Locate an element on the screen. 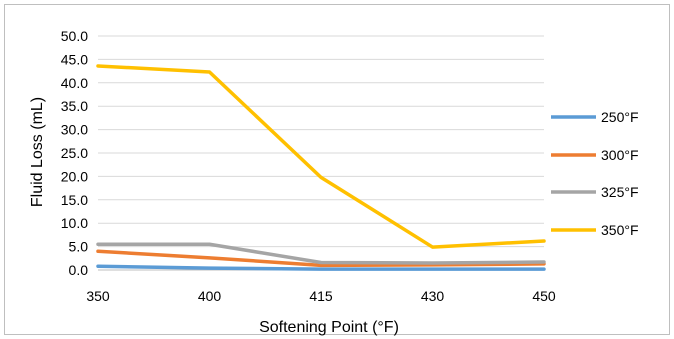 The height and width of the screenshot is (339, 674). y-tick-label: 10.0 is located at coordinates (74, 223).